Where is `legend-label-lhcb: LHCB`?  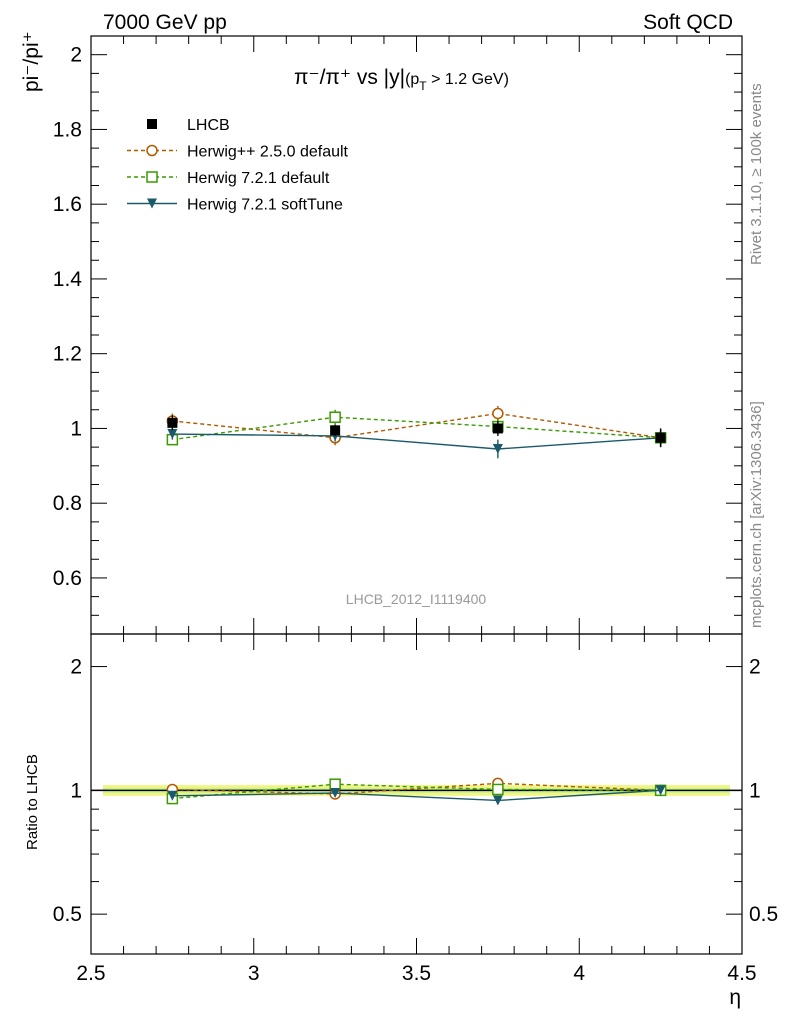 legend-label-lhcb: LHCB is located at coordinates (208, 125).